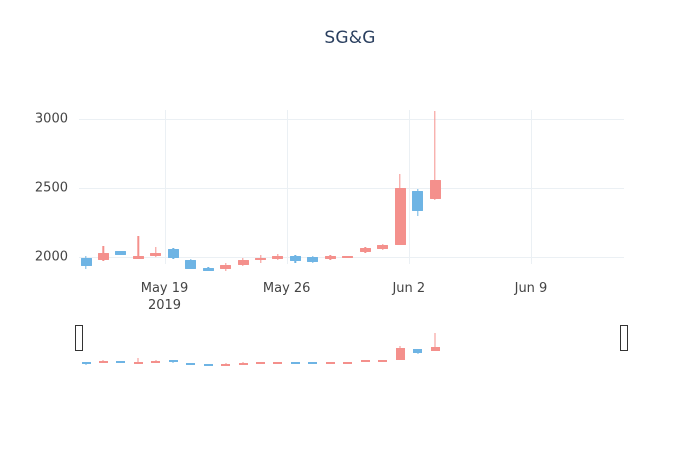  I want to click on x-axis-tick-label-main: Jun 2, so click(409, 288).